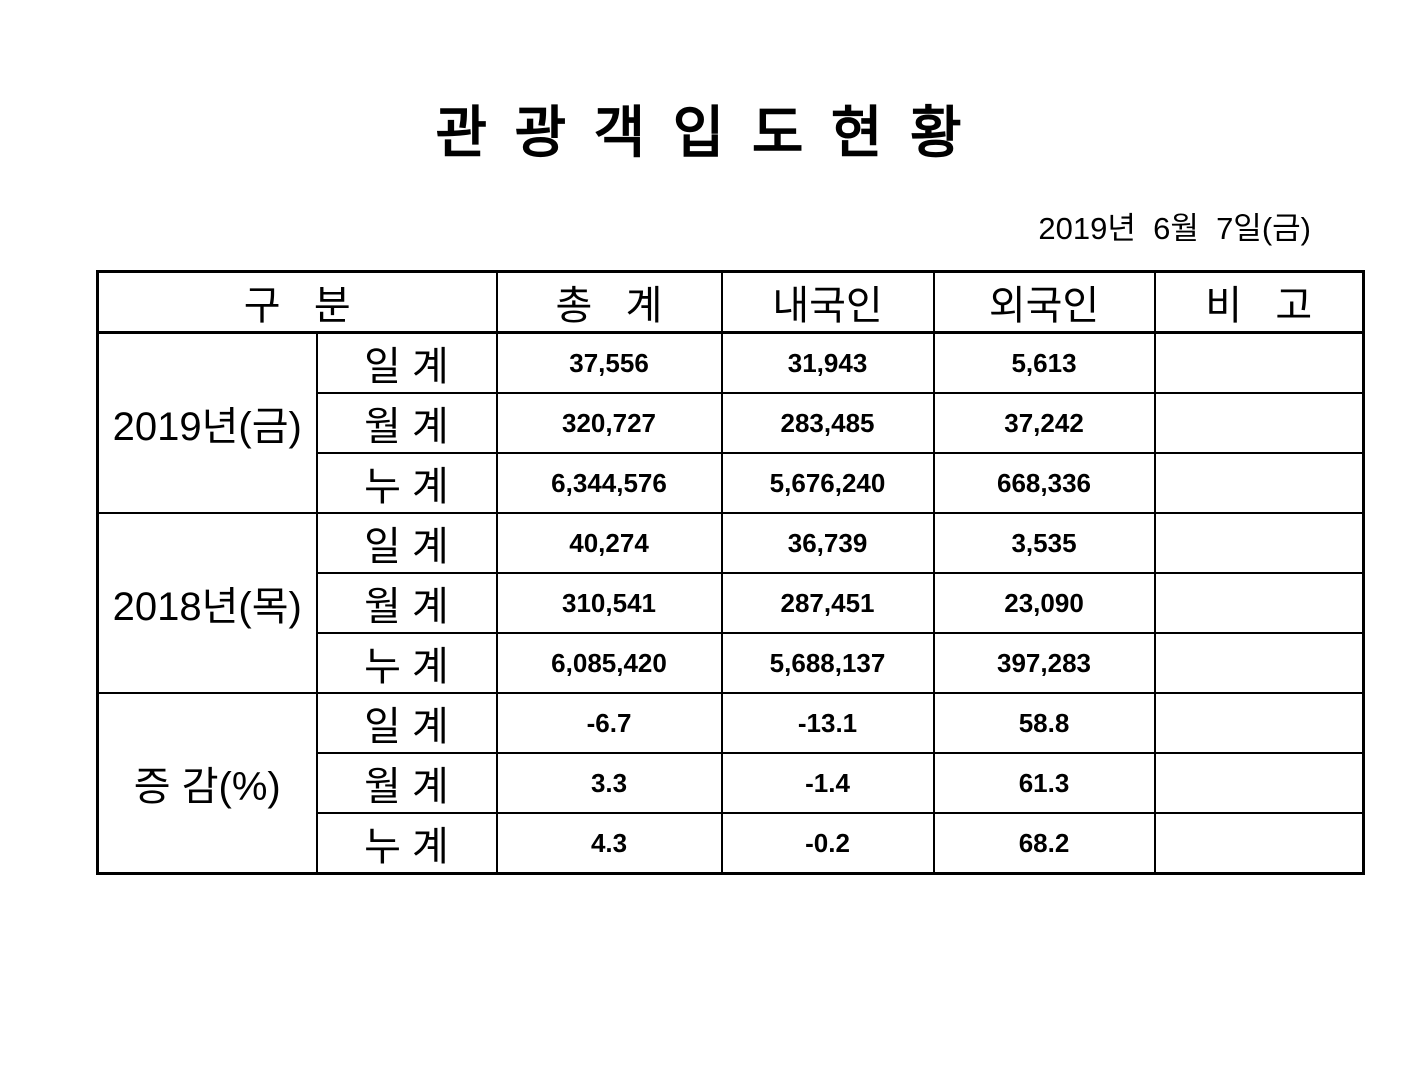  Describe the element at coordinates (827, 723) in the screenshot. I see `cell-domestic: -13.1` at that location.